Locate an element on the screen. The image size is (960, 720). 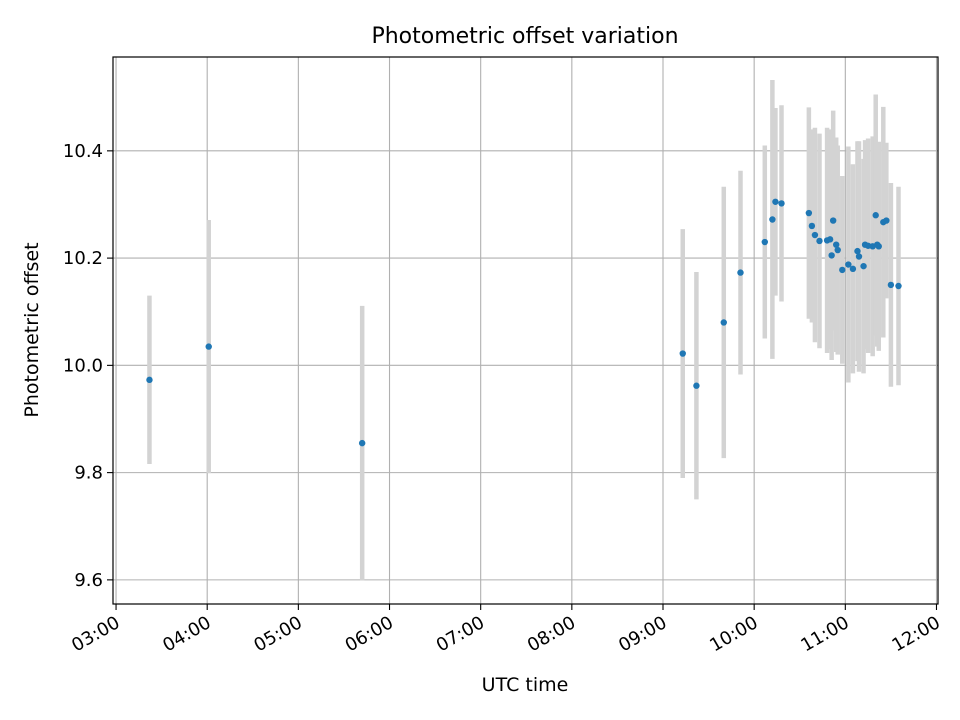
chart-title: Photometric offset variation is located at coordinates (524, 36).